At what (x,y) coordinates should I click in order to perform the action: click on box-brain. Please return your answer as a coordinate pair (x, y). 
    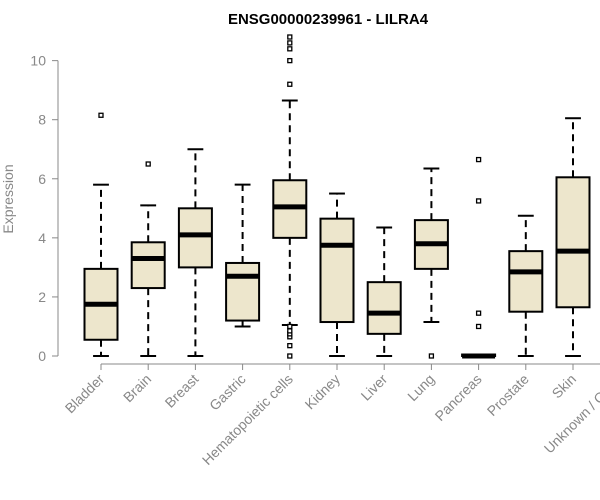
    Looking at the image, I should click on (148, 259).